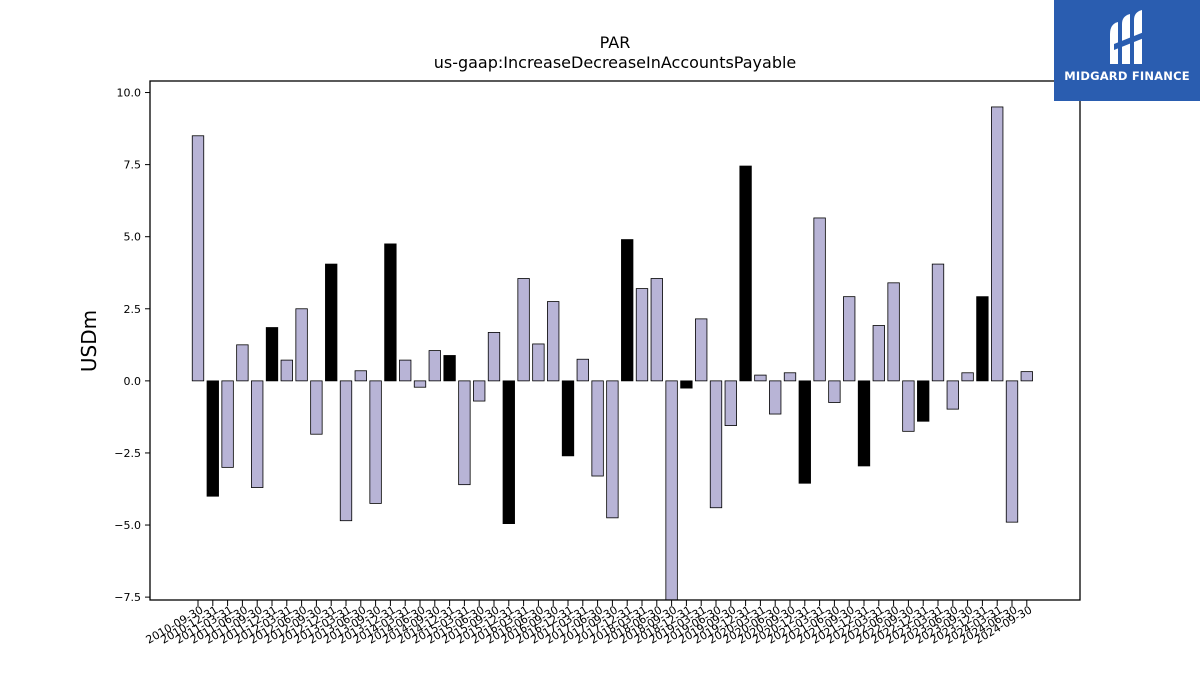  I want to click on y-tick-label: −5.0, so click(127, 525).